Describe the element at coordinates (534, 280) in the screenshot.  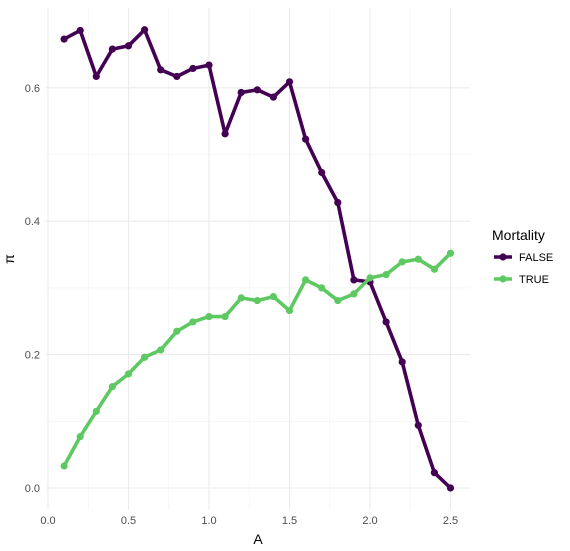
I see `legend-label: TRUE` at that location.